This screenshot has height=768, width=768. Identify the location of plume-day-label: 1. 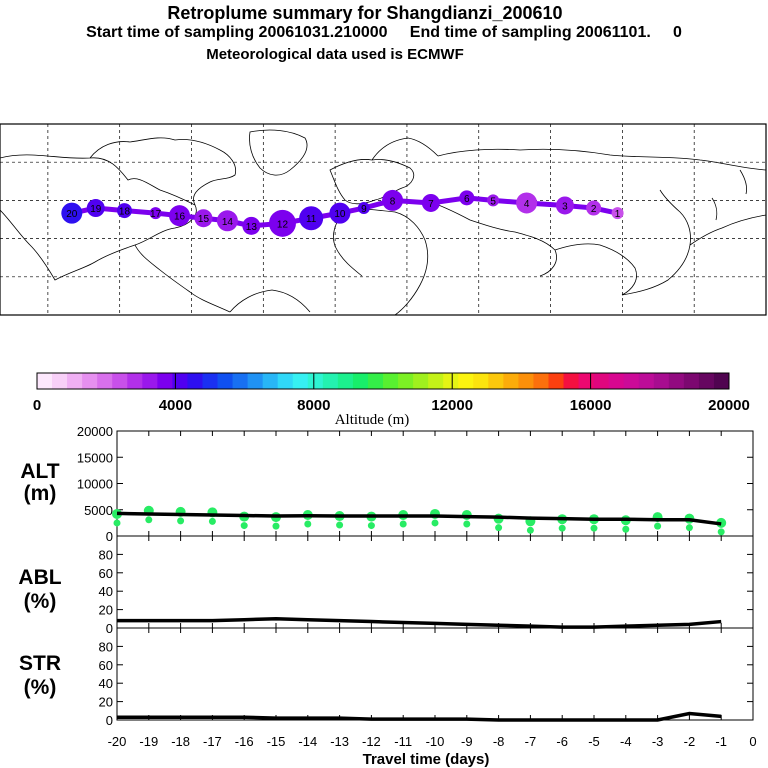
(618, 214).